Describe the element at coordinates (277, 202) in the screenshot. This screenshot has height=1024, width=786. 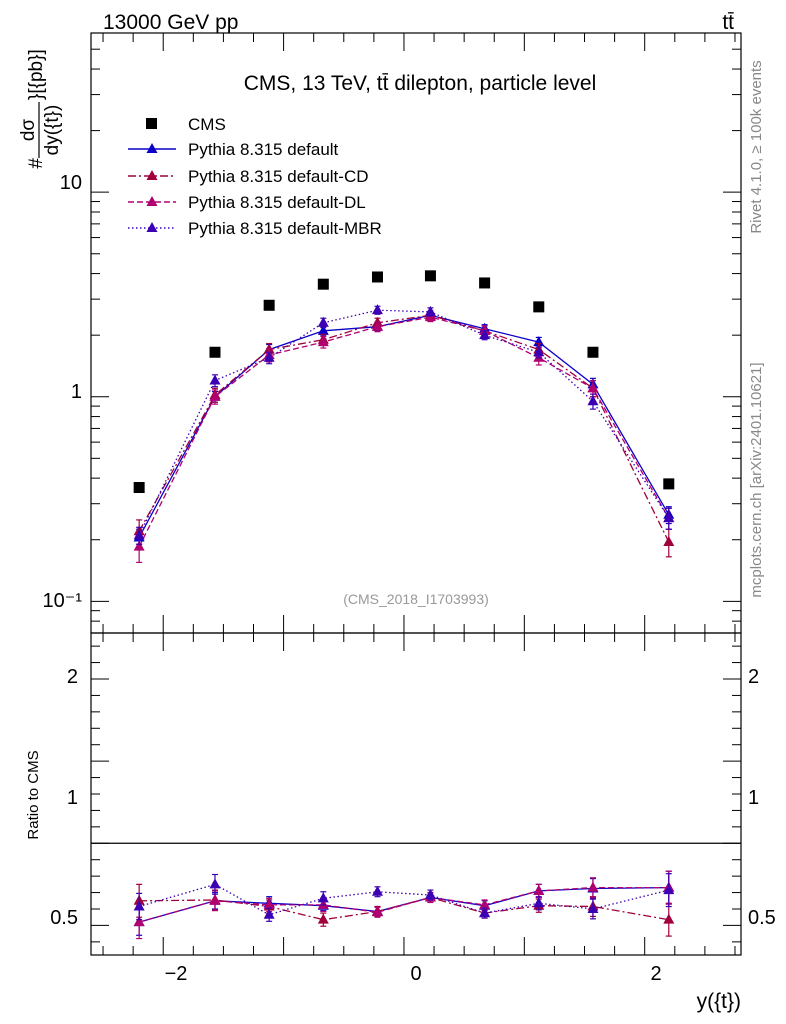
I see `legend-label-dl: Pythia 8.315 default-DL` at that location.